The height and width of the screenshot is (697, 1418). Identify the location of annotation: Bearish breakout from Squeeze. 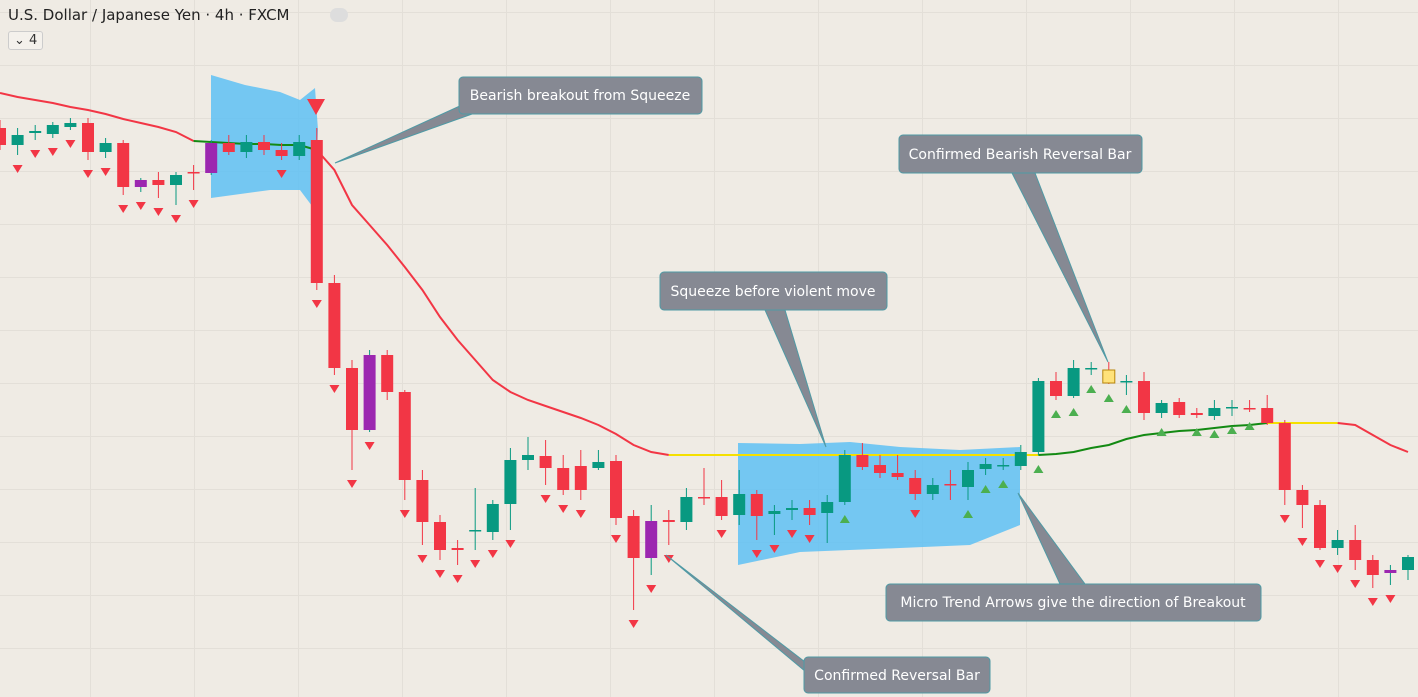
(580, 96).